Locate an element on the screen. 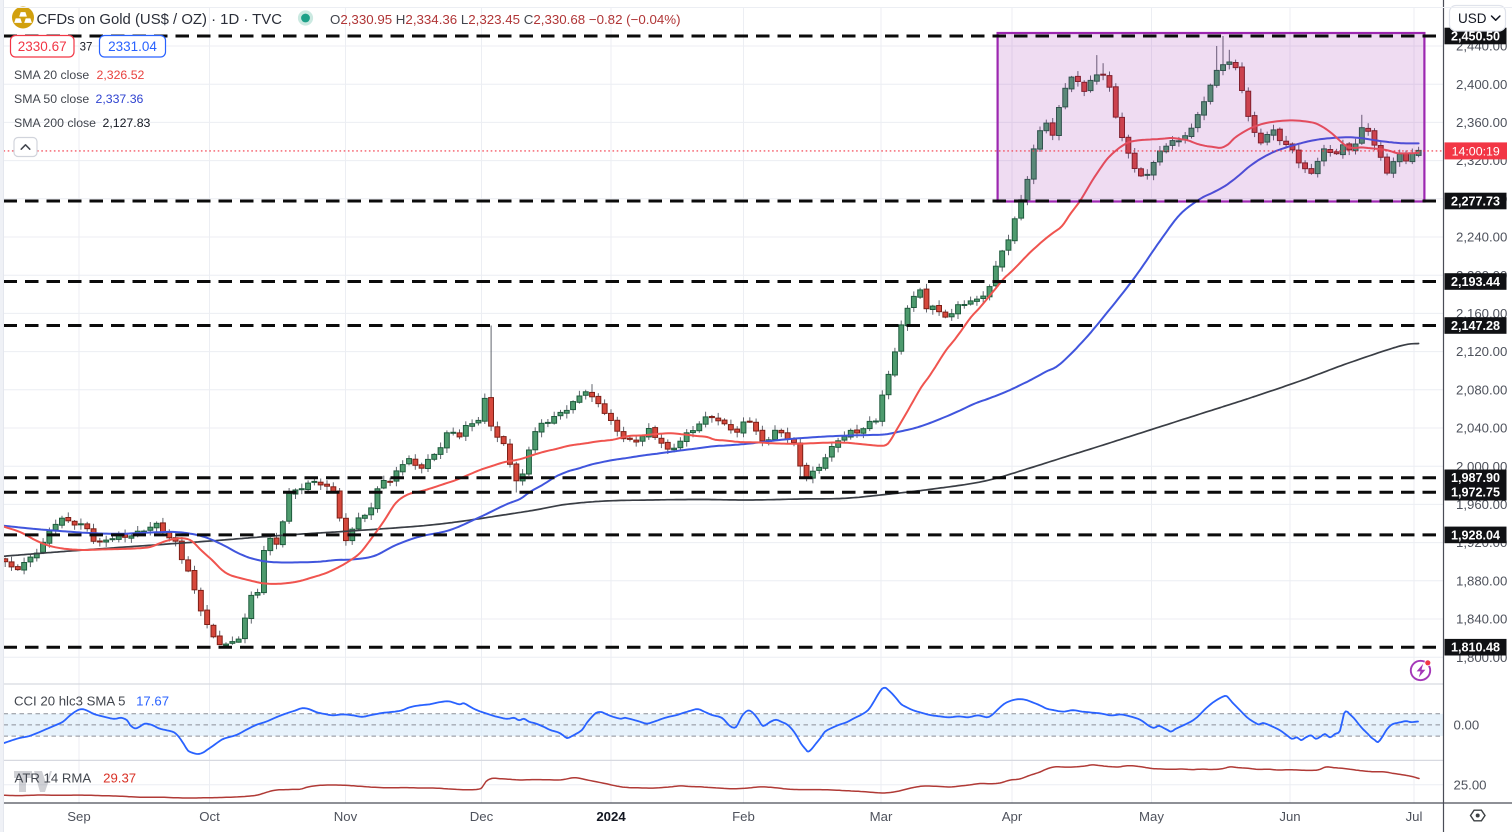 The height and width of the screenshot is (832, 1512). svg-text: Mar is located at coordinates (881, 816).